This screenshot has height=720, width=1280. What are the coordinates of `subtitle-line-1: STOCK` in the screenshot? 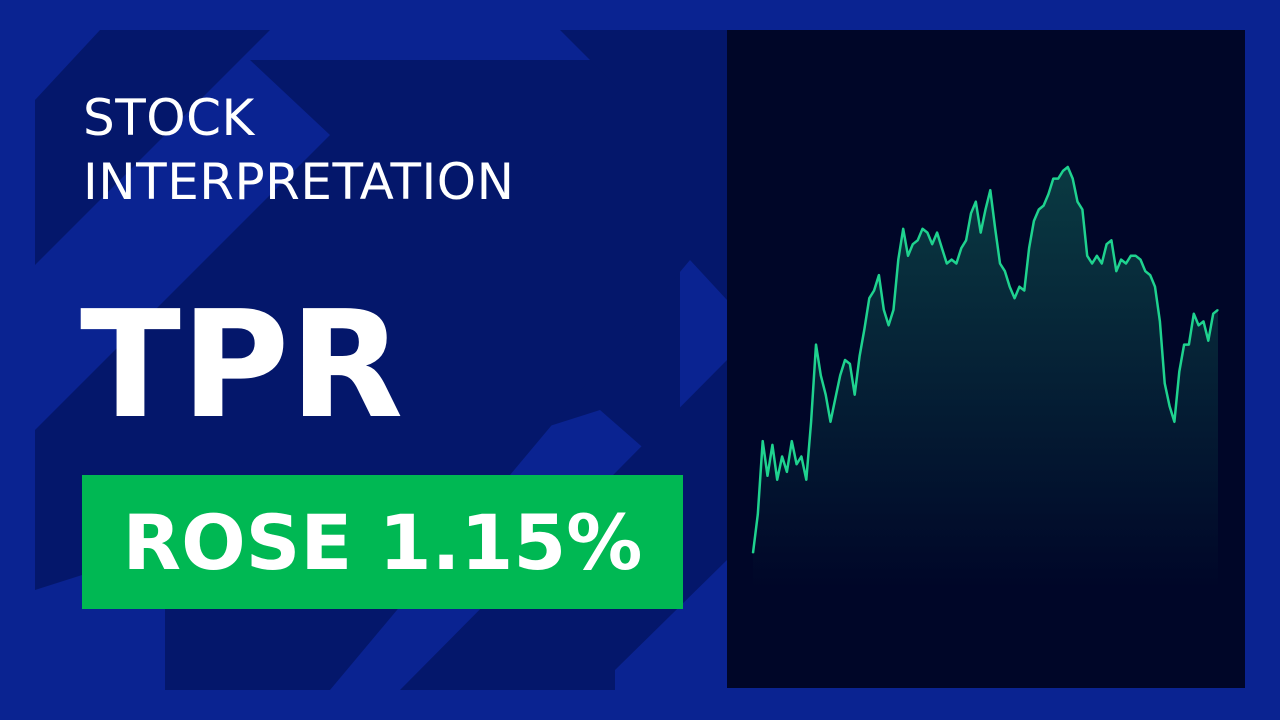 It's located at (169, 118).